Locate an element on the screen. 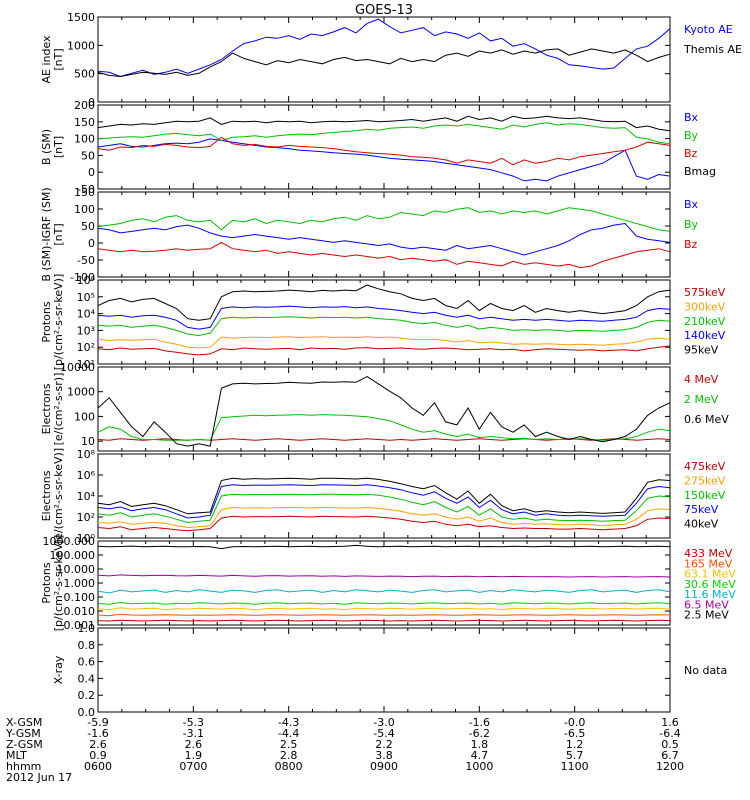 This screenshot has width=750, height=800. legend-210kev: 210keV is located at coordinates (705, 321).